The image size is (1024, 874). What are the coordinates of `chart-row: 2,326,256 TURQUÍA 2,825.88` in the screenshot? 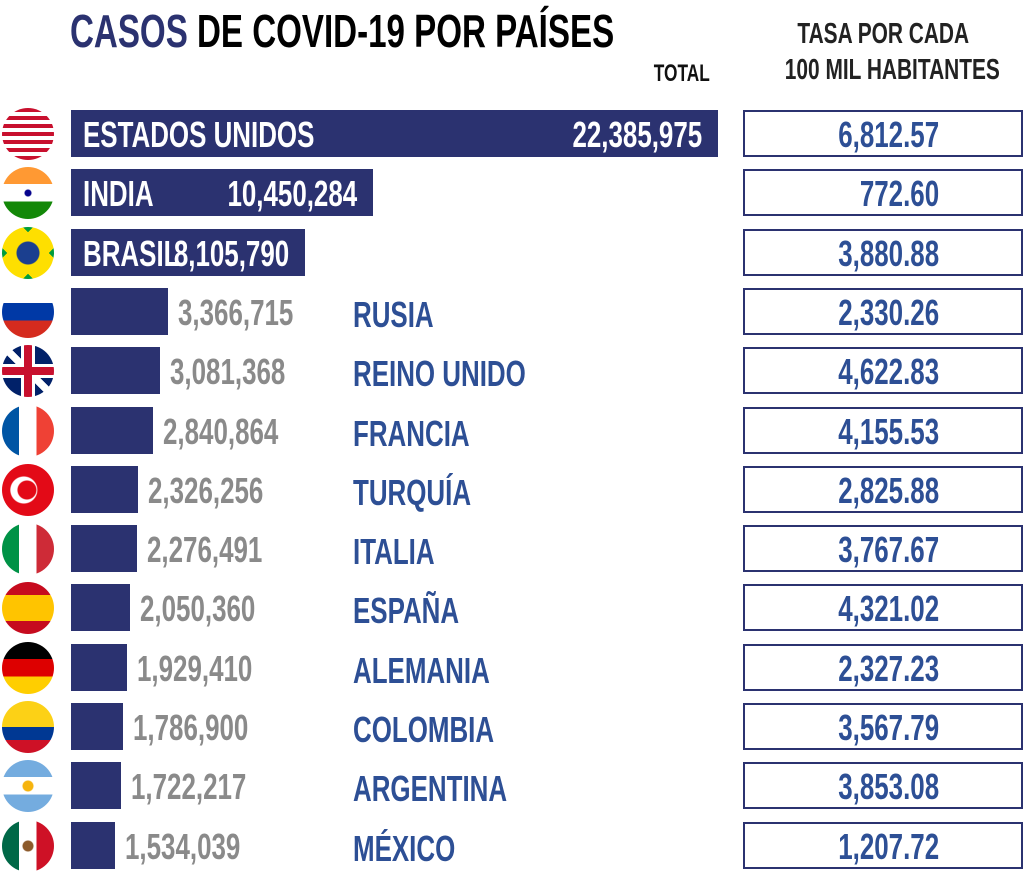 It's located at (512, 490).